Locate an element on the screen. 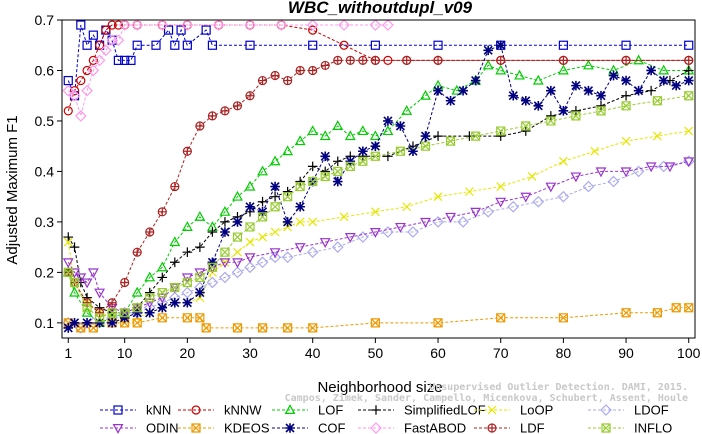 Image resolution: width=702 pixels, height=434 pixels. legend-marker-knn is located at coordinates (118, 410).